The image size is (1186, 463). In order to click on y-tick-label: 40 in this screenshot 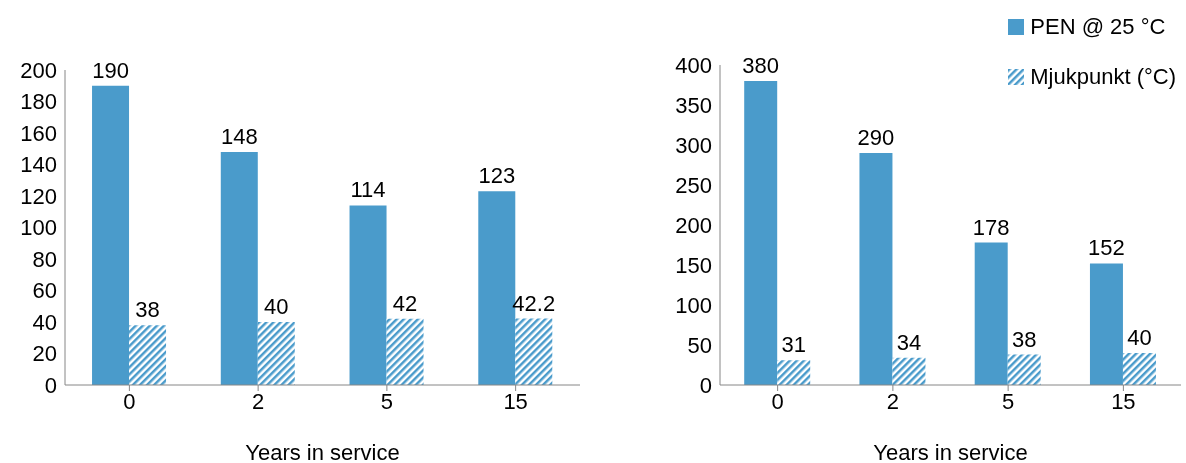, I will do `click(44, 322)`.